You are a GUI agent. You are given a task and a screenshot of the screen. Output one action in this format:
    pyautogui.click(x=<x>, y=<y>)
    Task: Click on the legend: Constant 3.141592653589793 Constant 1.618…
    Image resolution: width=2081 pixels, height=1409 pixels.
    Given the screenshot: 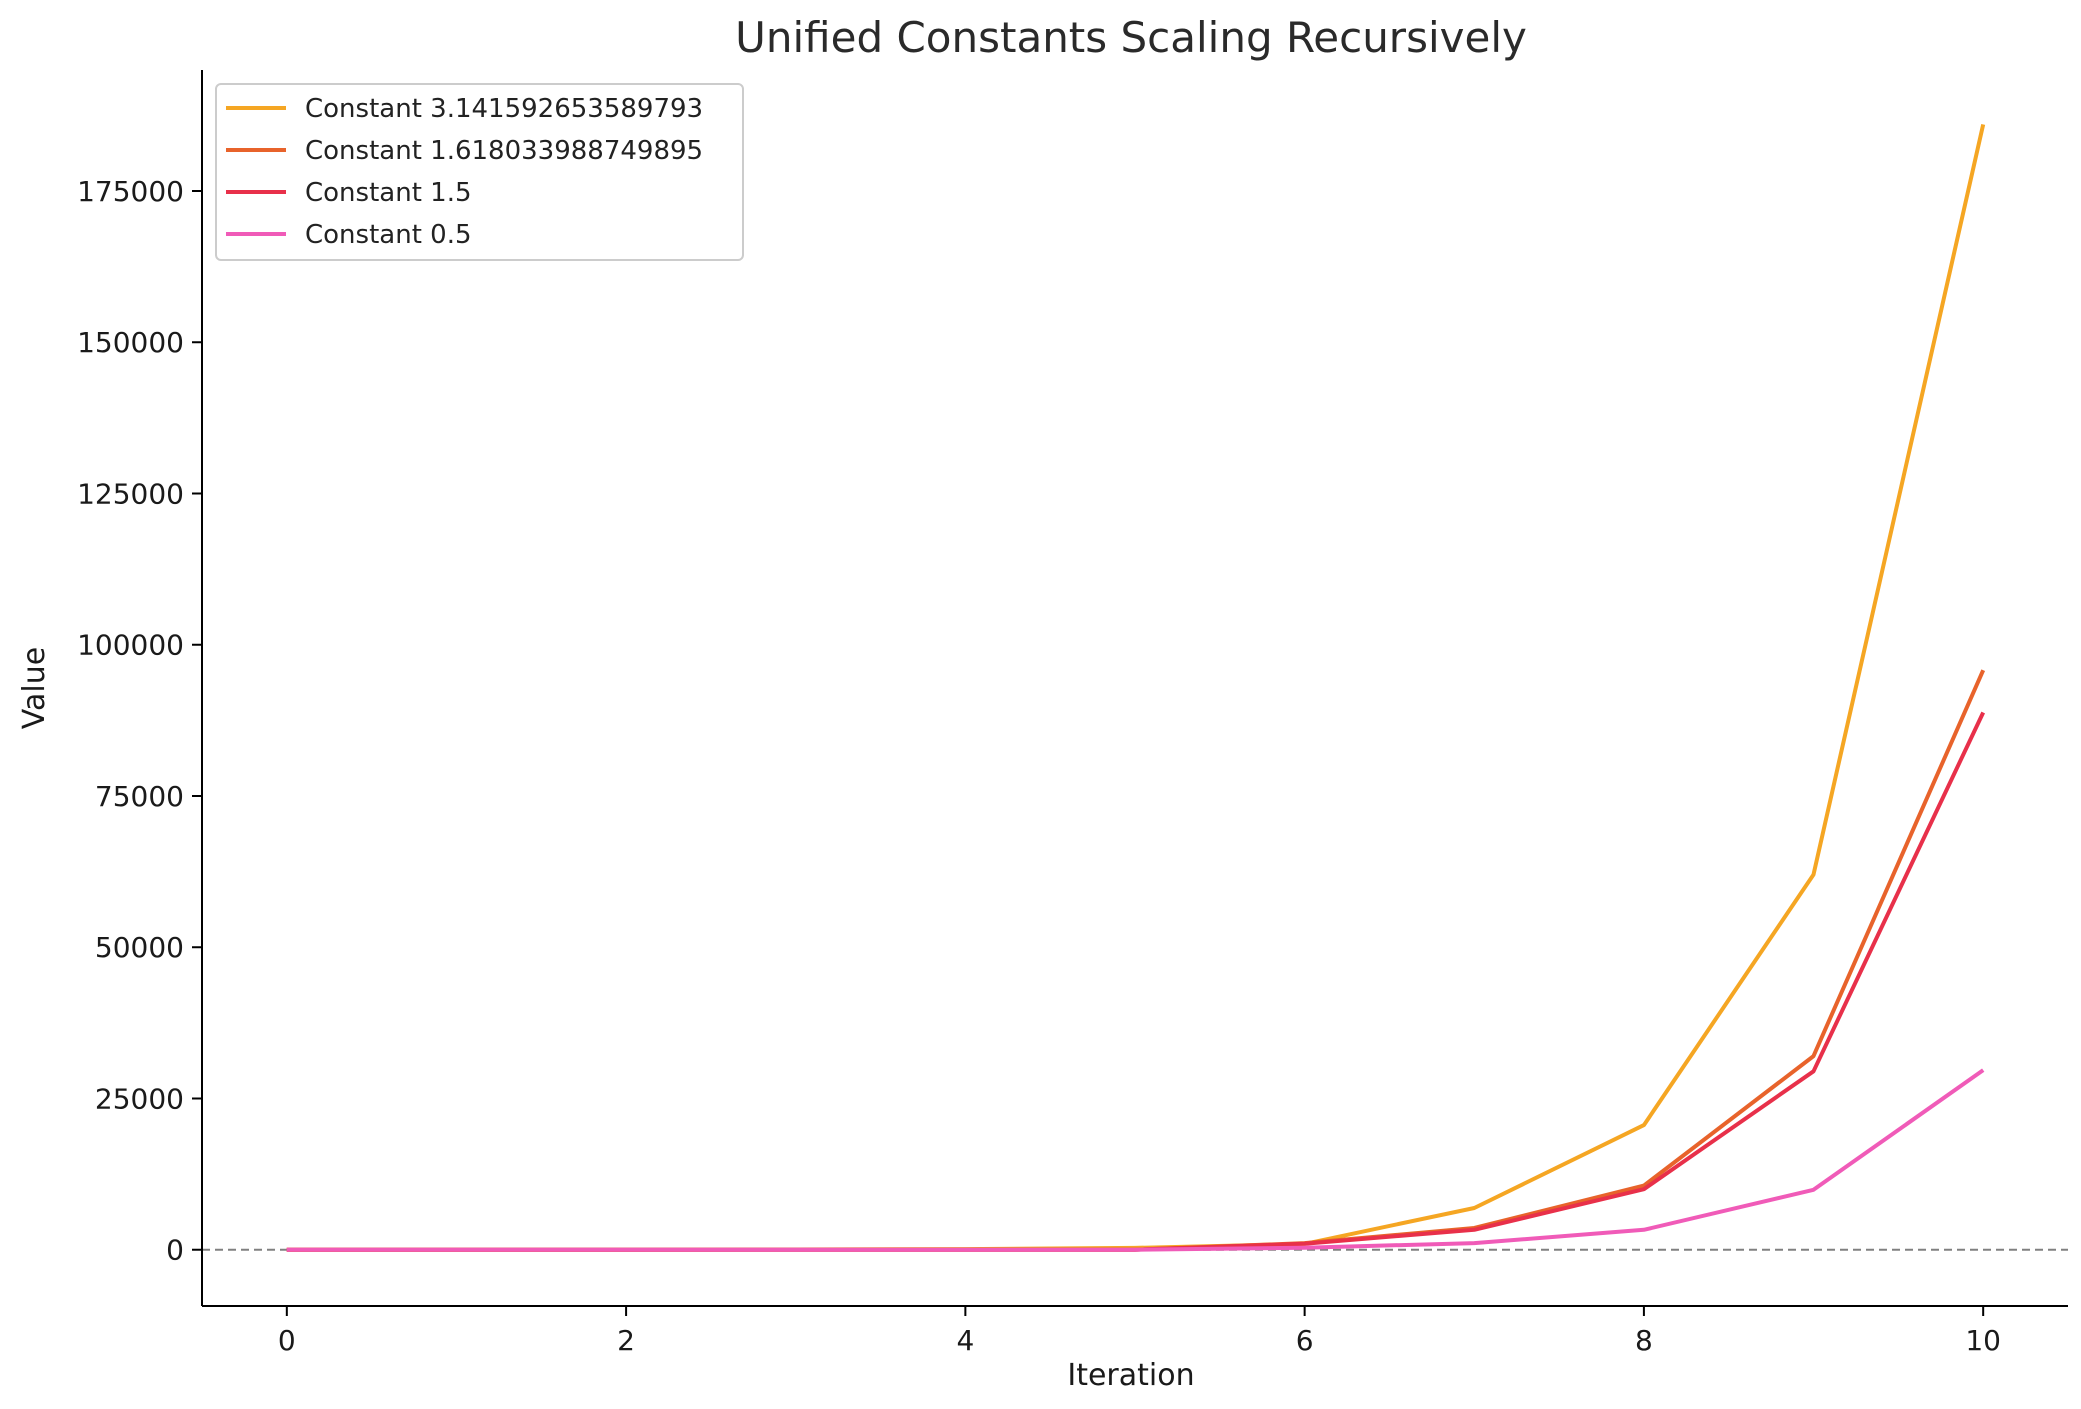 What is the action you would take?
    pyautogui.click(x=479, y=172)
    